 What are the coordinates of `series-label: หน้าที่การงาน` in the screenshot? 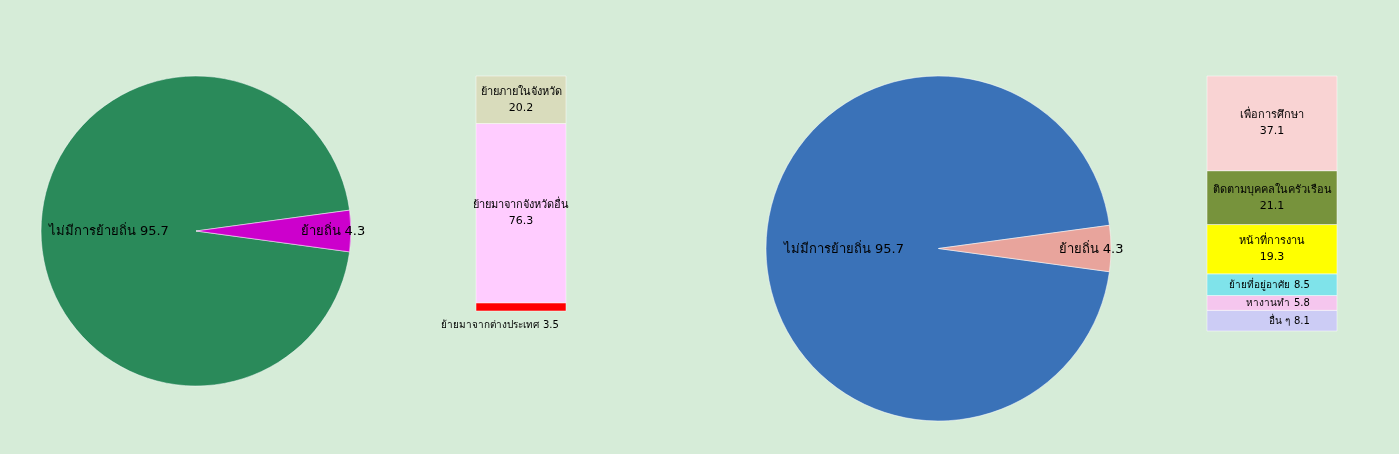 It's located at (1272, 240).